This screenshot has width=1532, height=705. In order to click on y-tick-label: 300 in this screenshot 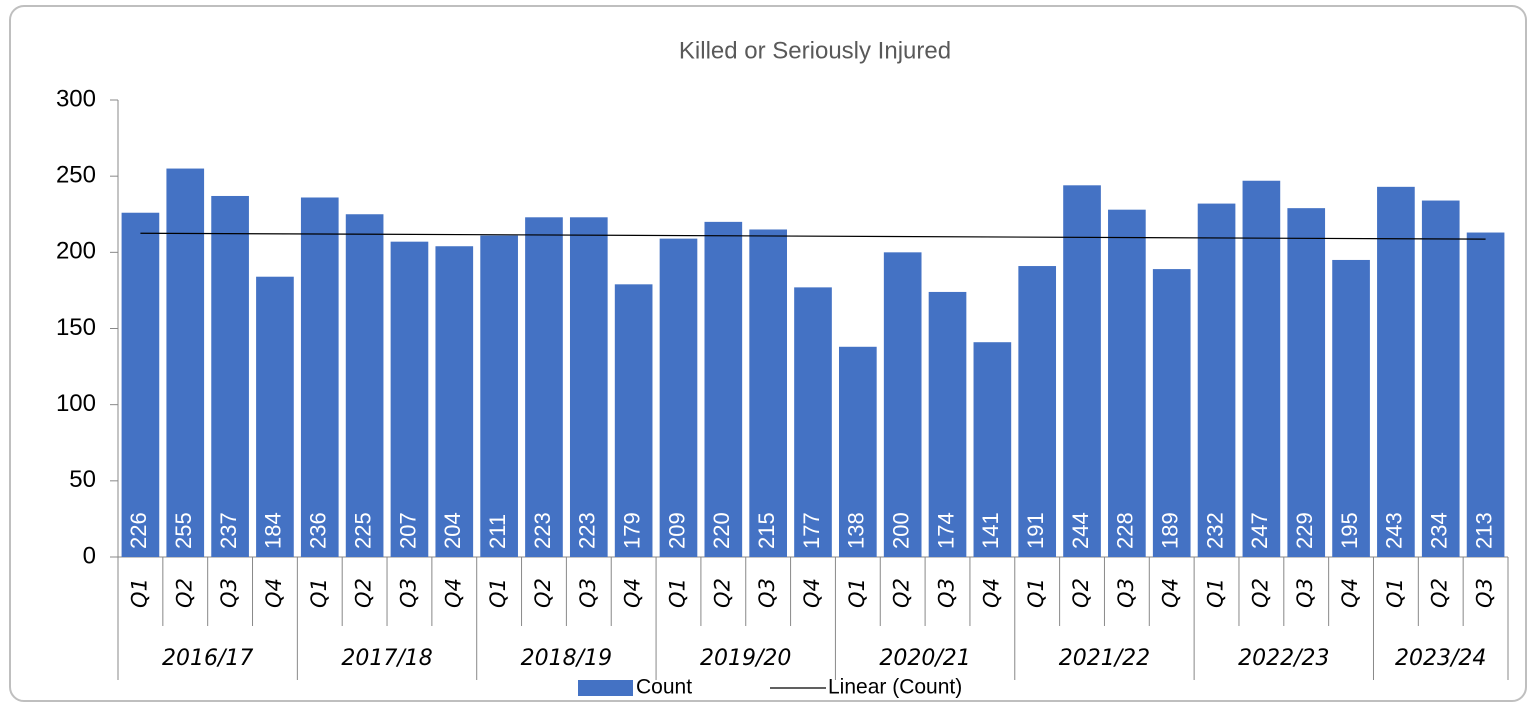, I will do `click(76, 98)`.